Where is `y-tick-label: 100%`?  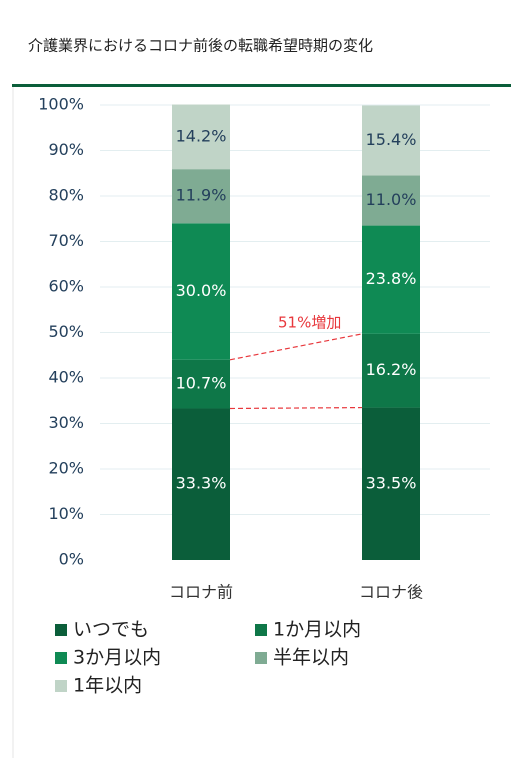
y-tick-label: 100% is located at coordinates (61, 104).